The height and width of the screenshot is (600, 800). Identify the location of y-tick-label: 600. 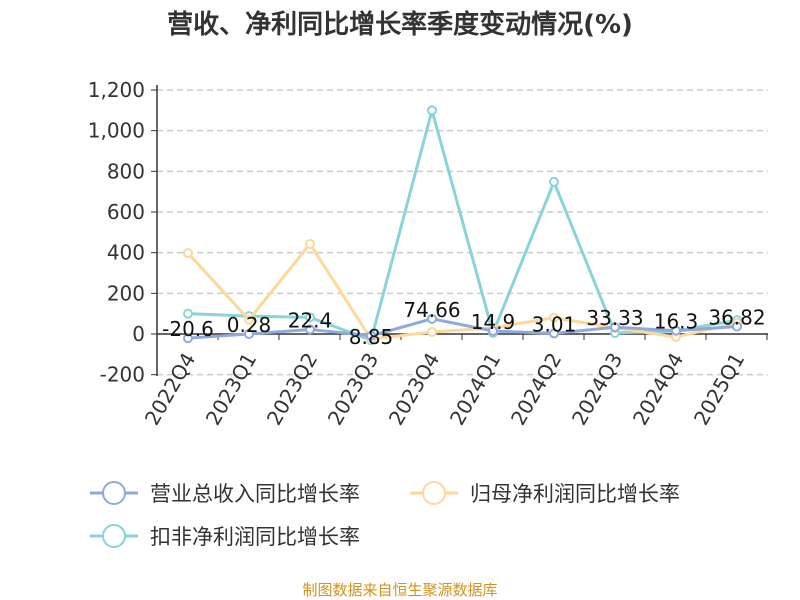
(126, 212).